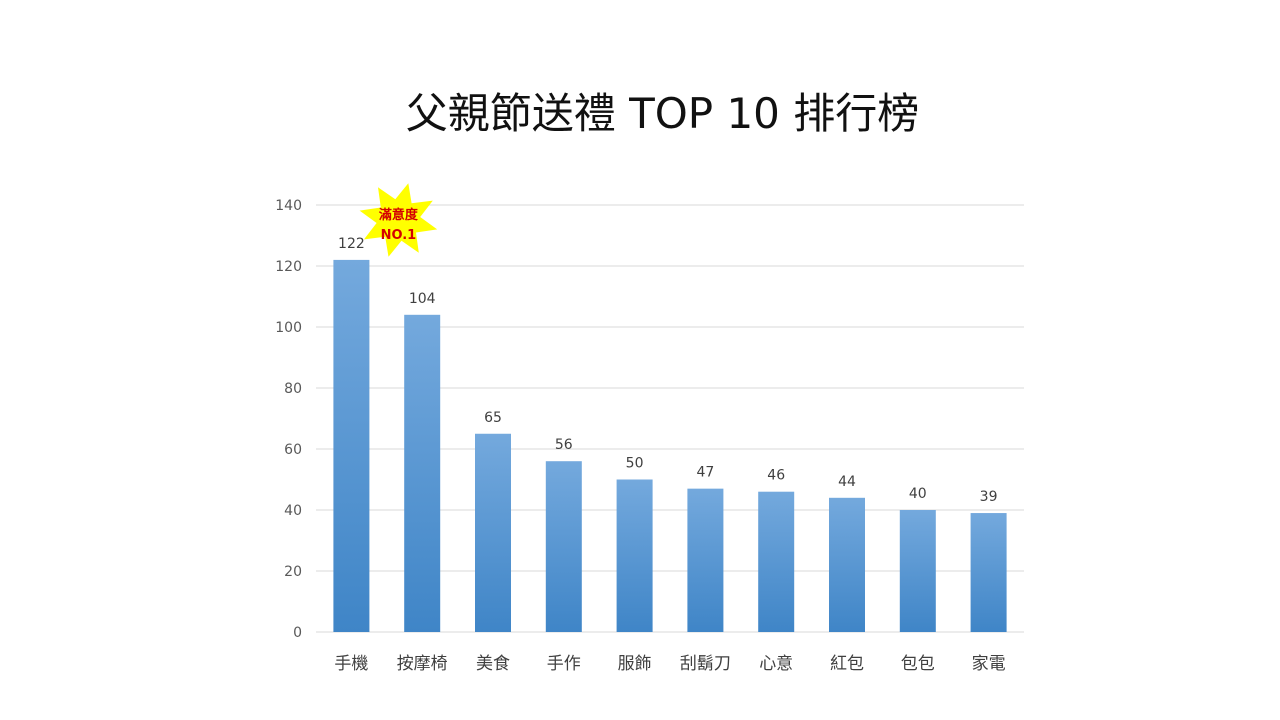 The width and height of the screenshot is (1280, 720). Describe the element at coordinates (293, 572) in the screenshot. I see `y-tick-label: 20` at that location.